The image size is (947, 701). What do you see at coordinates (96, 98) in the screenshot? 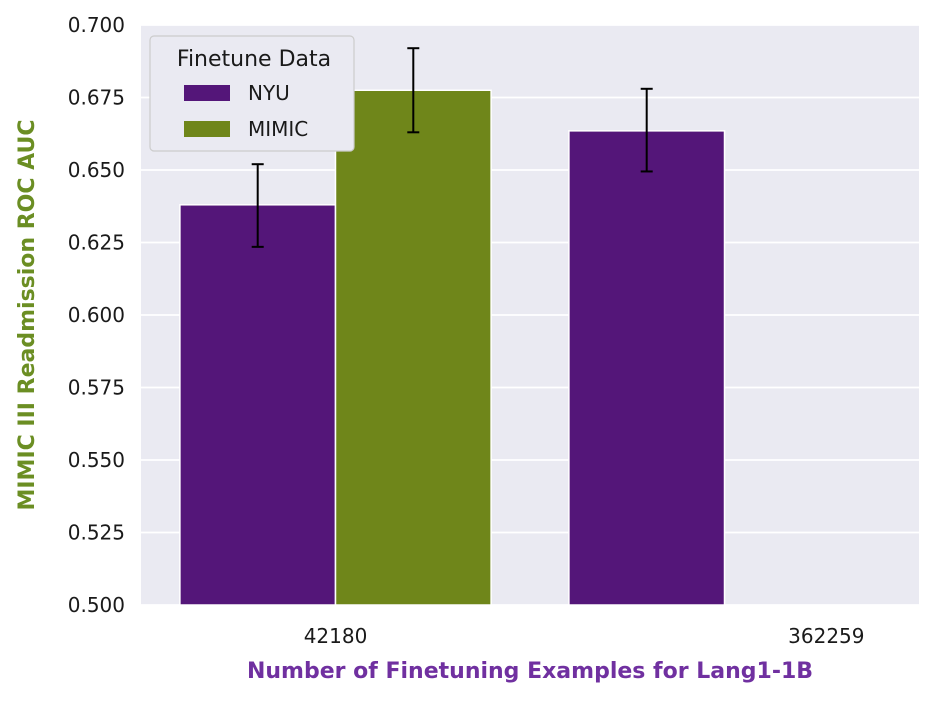
I see `y-tick-label: 0.675` at bounding box center [96, 98].